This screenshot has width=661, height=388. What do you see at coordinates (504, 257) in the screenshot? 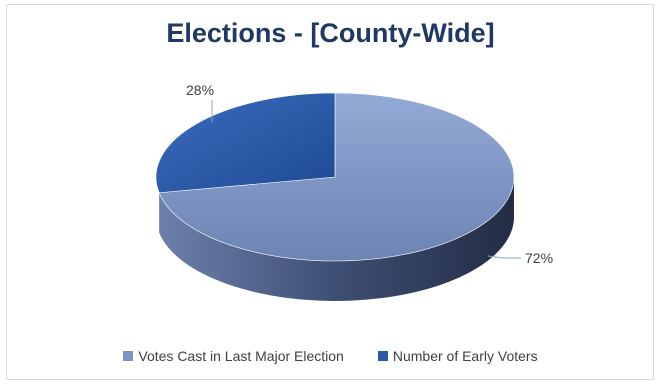
I see `data-label-votes-cast-leader` at bounding box center [504, 257].